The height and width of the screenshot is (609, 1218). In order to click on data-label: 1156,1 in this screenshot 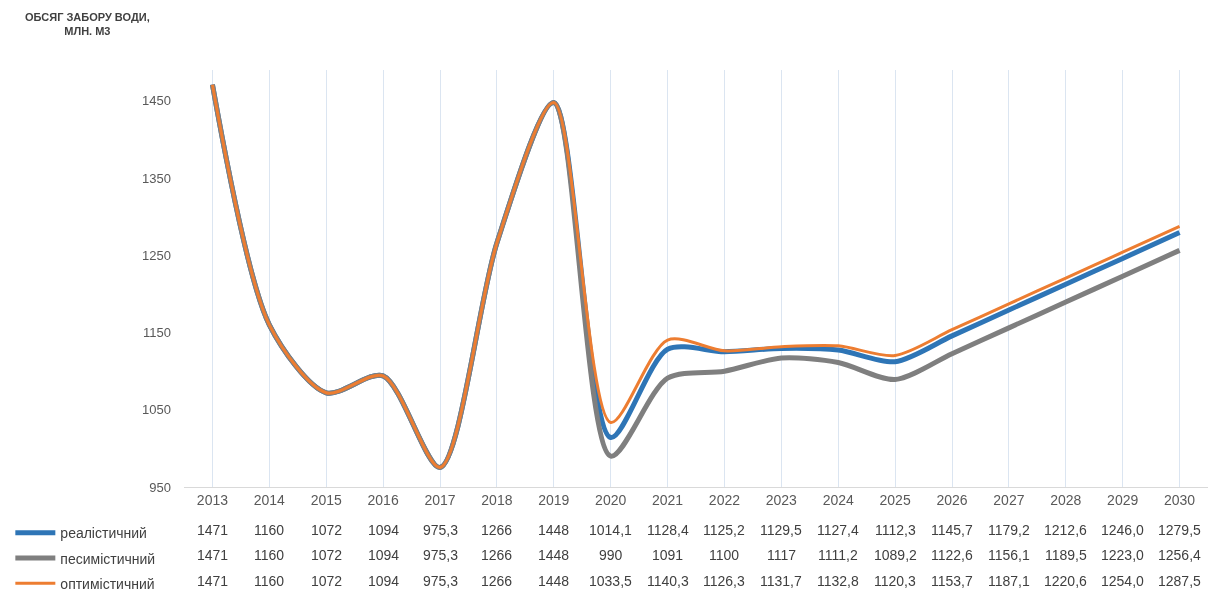, I will do `click(1009, 555)`.